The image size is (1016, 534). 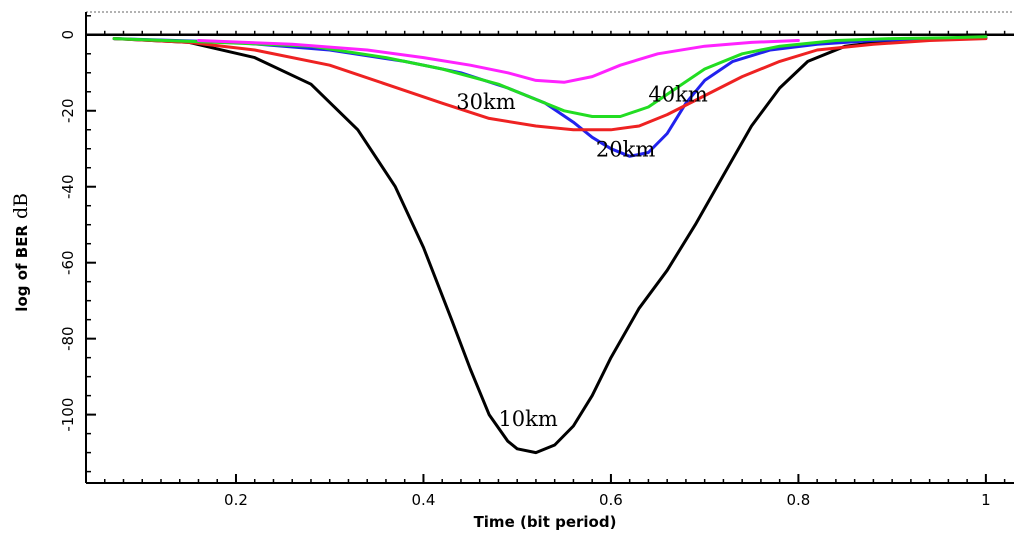 I want to click on series-label-10km: 10km, so click(x=527, y=419).